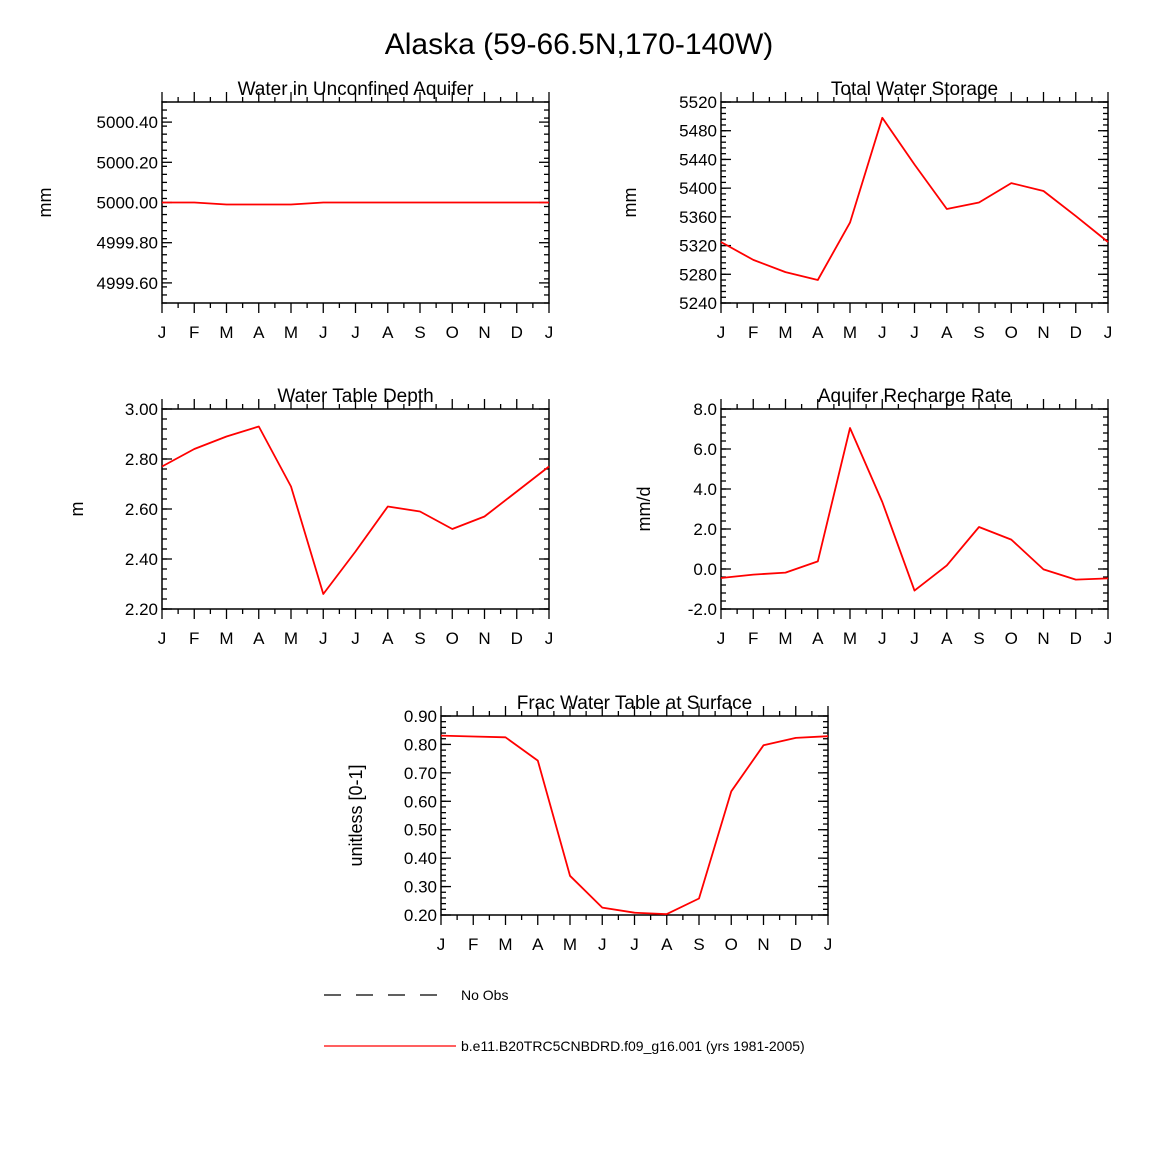 The height and width of the screenshot is (1160, 1158). Describe the element at coordinates (698, 188) in the screenshot. I see `y-tick-label: 5400` at that location.